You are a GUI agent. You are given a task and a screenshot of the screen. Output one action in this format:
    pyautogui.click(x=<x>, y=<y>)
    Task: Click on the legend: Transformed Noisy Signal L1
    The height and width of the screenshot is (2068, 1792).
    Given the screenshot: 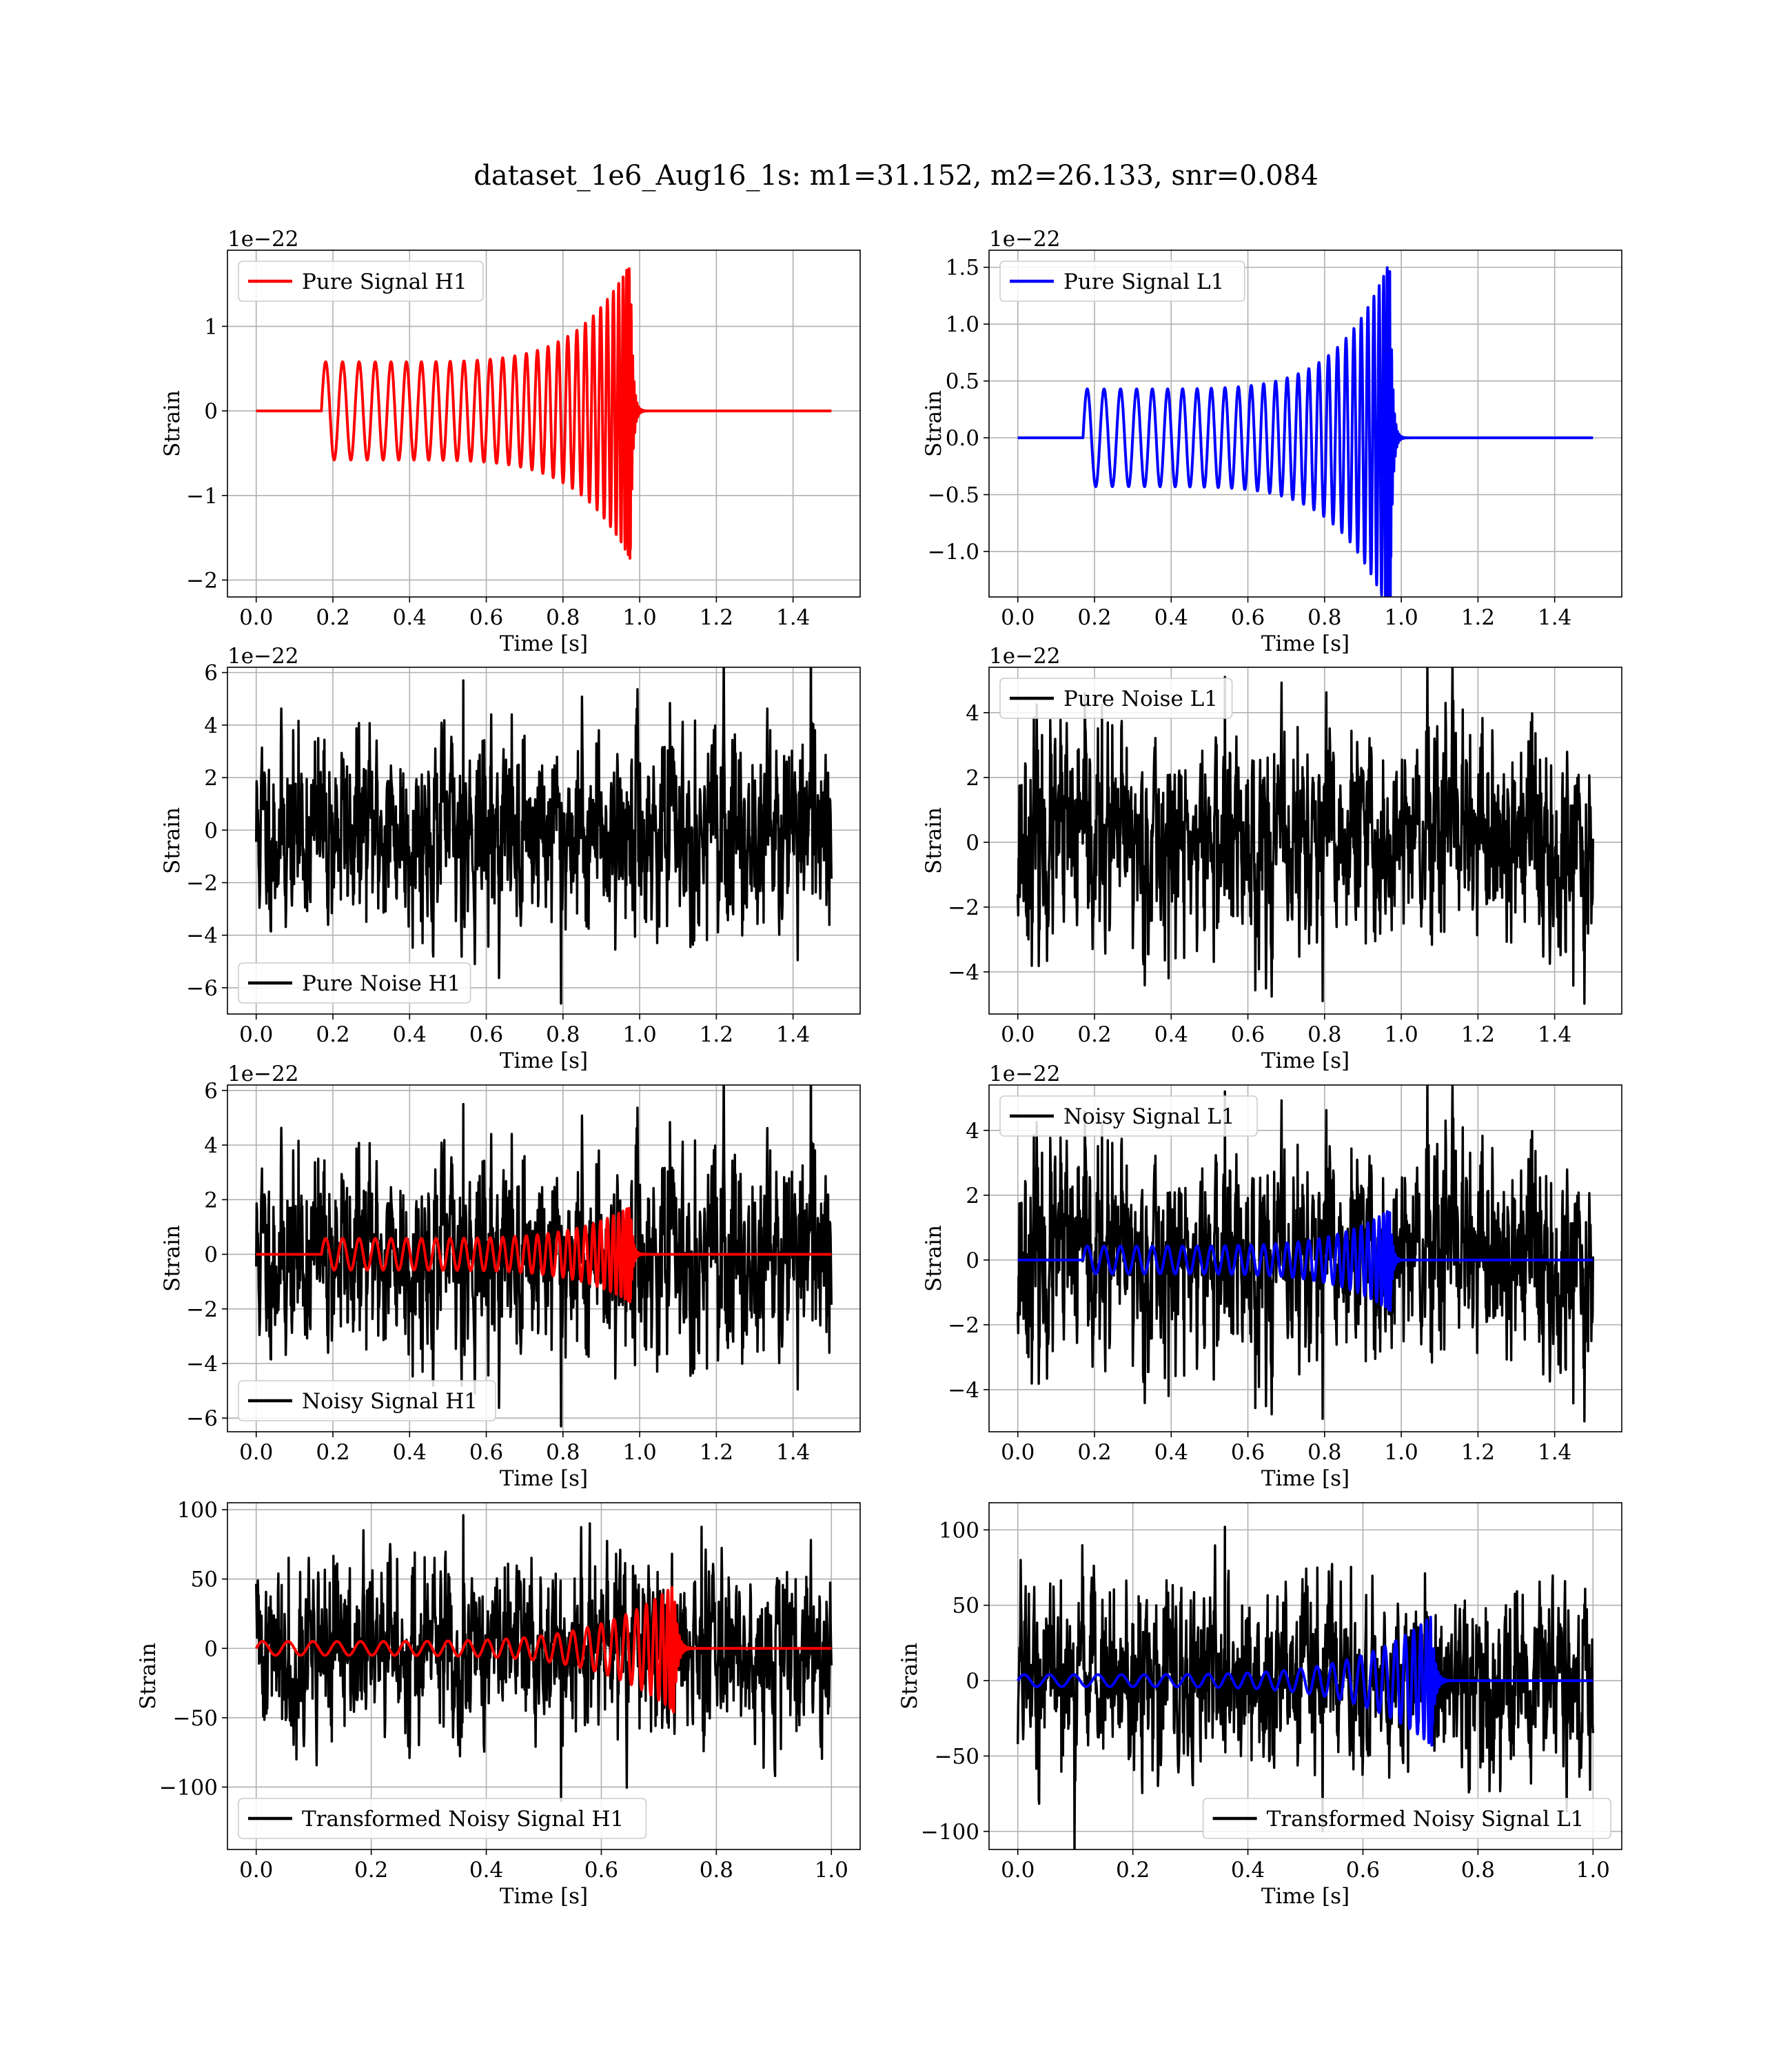 What is the action you would take?
    pyautogui.click(x=1406, y=1818)
    